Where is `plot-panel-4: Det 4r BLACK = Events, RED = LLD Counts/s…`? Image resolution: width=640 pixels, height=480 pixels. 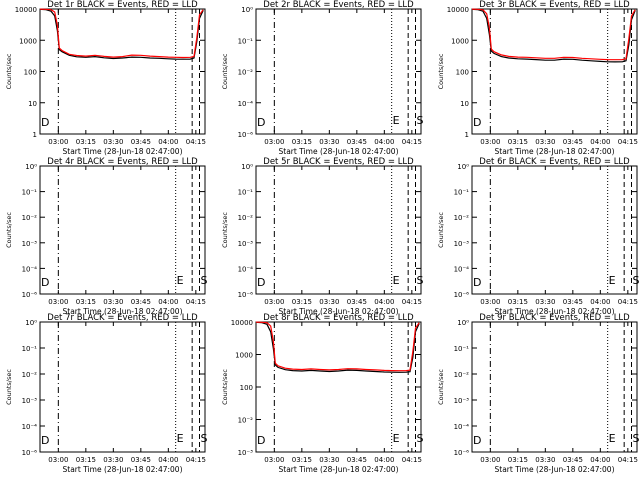
plot-panel-4: Det 4r BLACK = Events, RED = LLD Counts/s… is located at coordinates (106, 236).